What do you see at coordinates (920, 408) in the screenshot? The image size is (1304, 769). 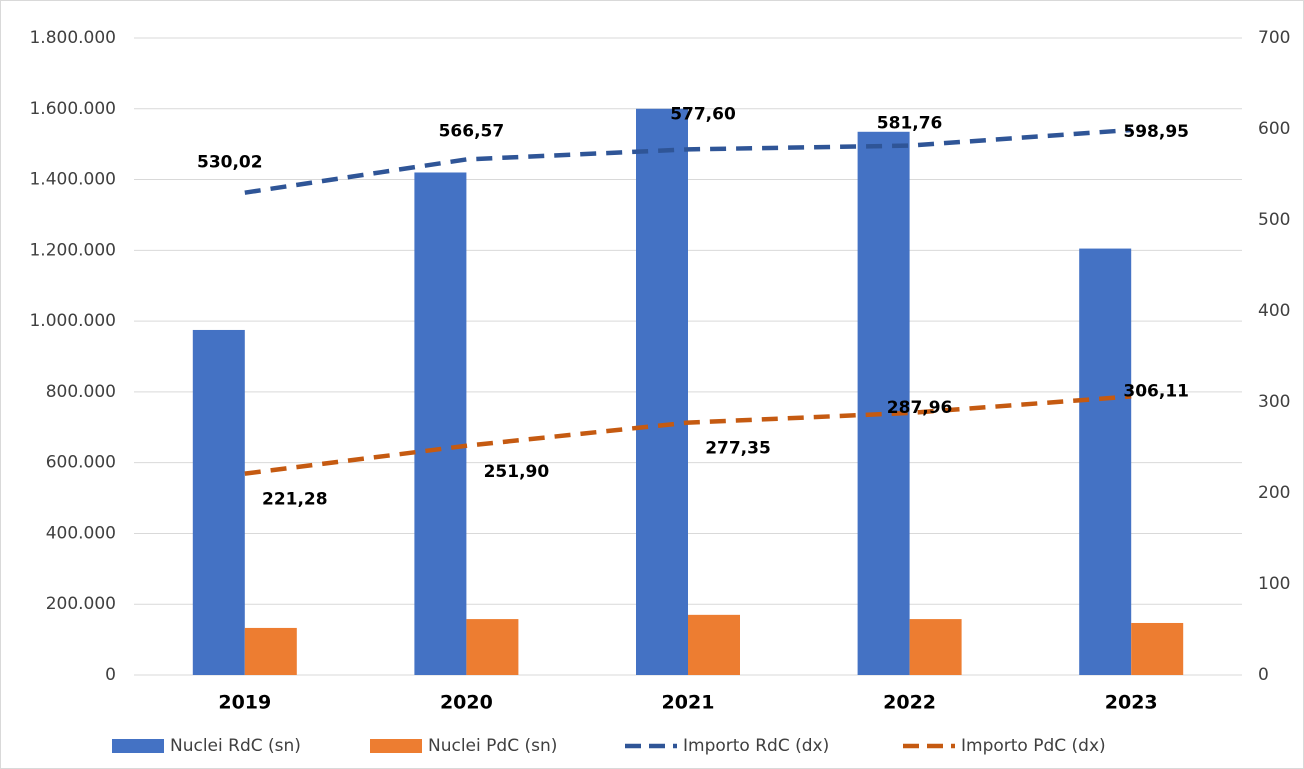 I see `value-label: 287,96` at bounding box center [920, 408].